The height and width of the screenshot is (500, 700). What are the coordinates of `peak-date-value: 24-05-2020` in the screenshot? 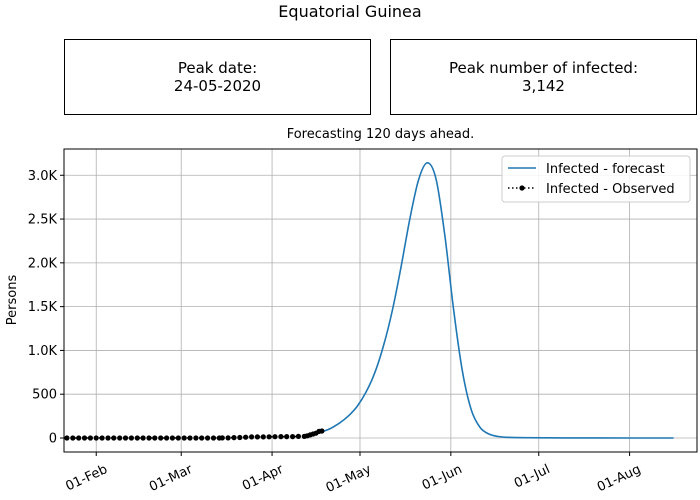 It's located at (217, 86).